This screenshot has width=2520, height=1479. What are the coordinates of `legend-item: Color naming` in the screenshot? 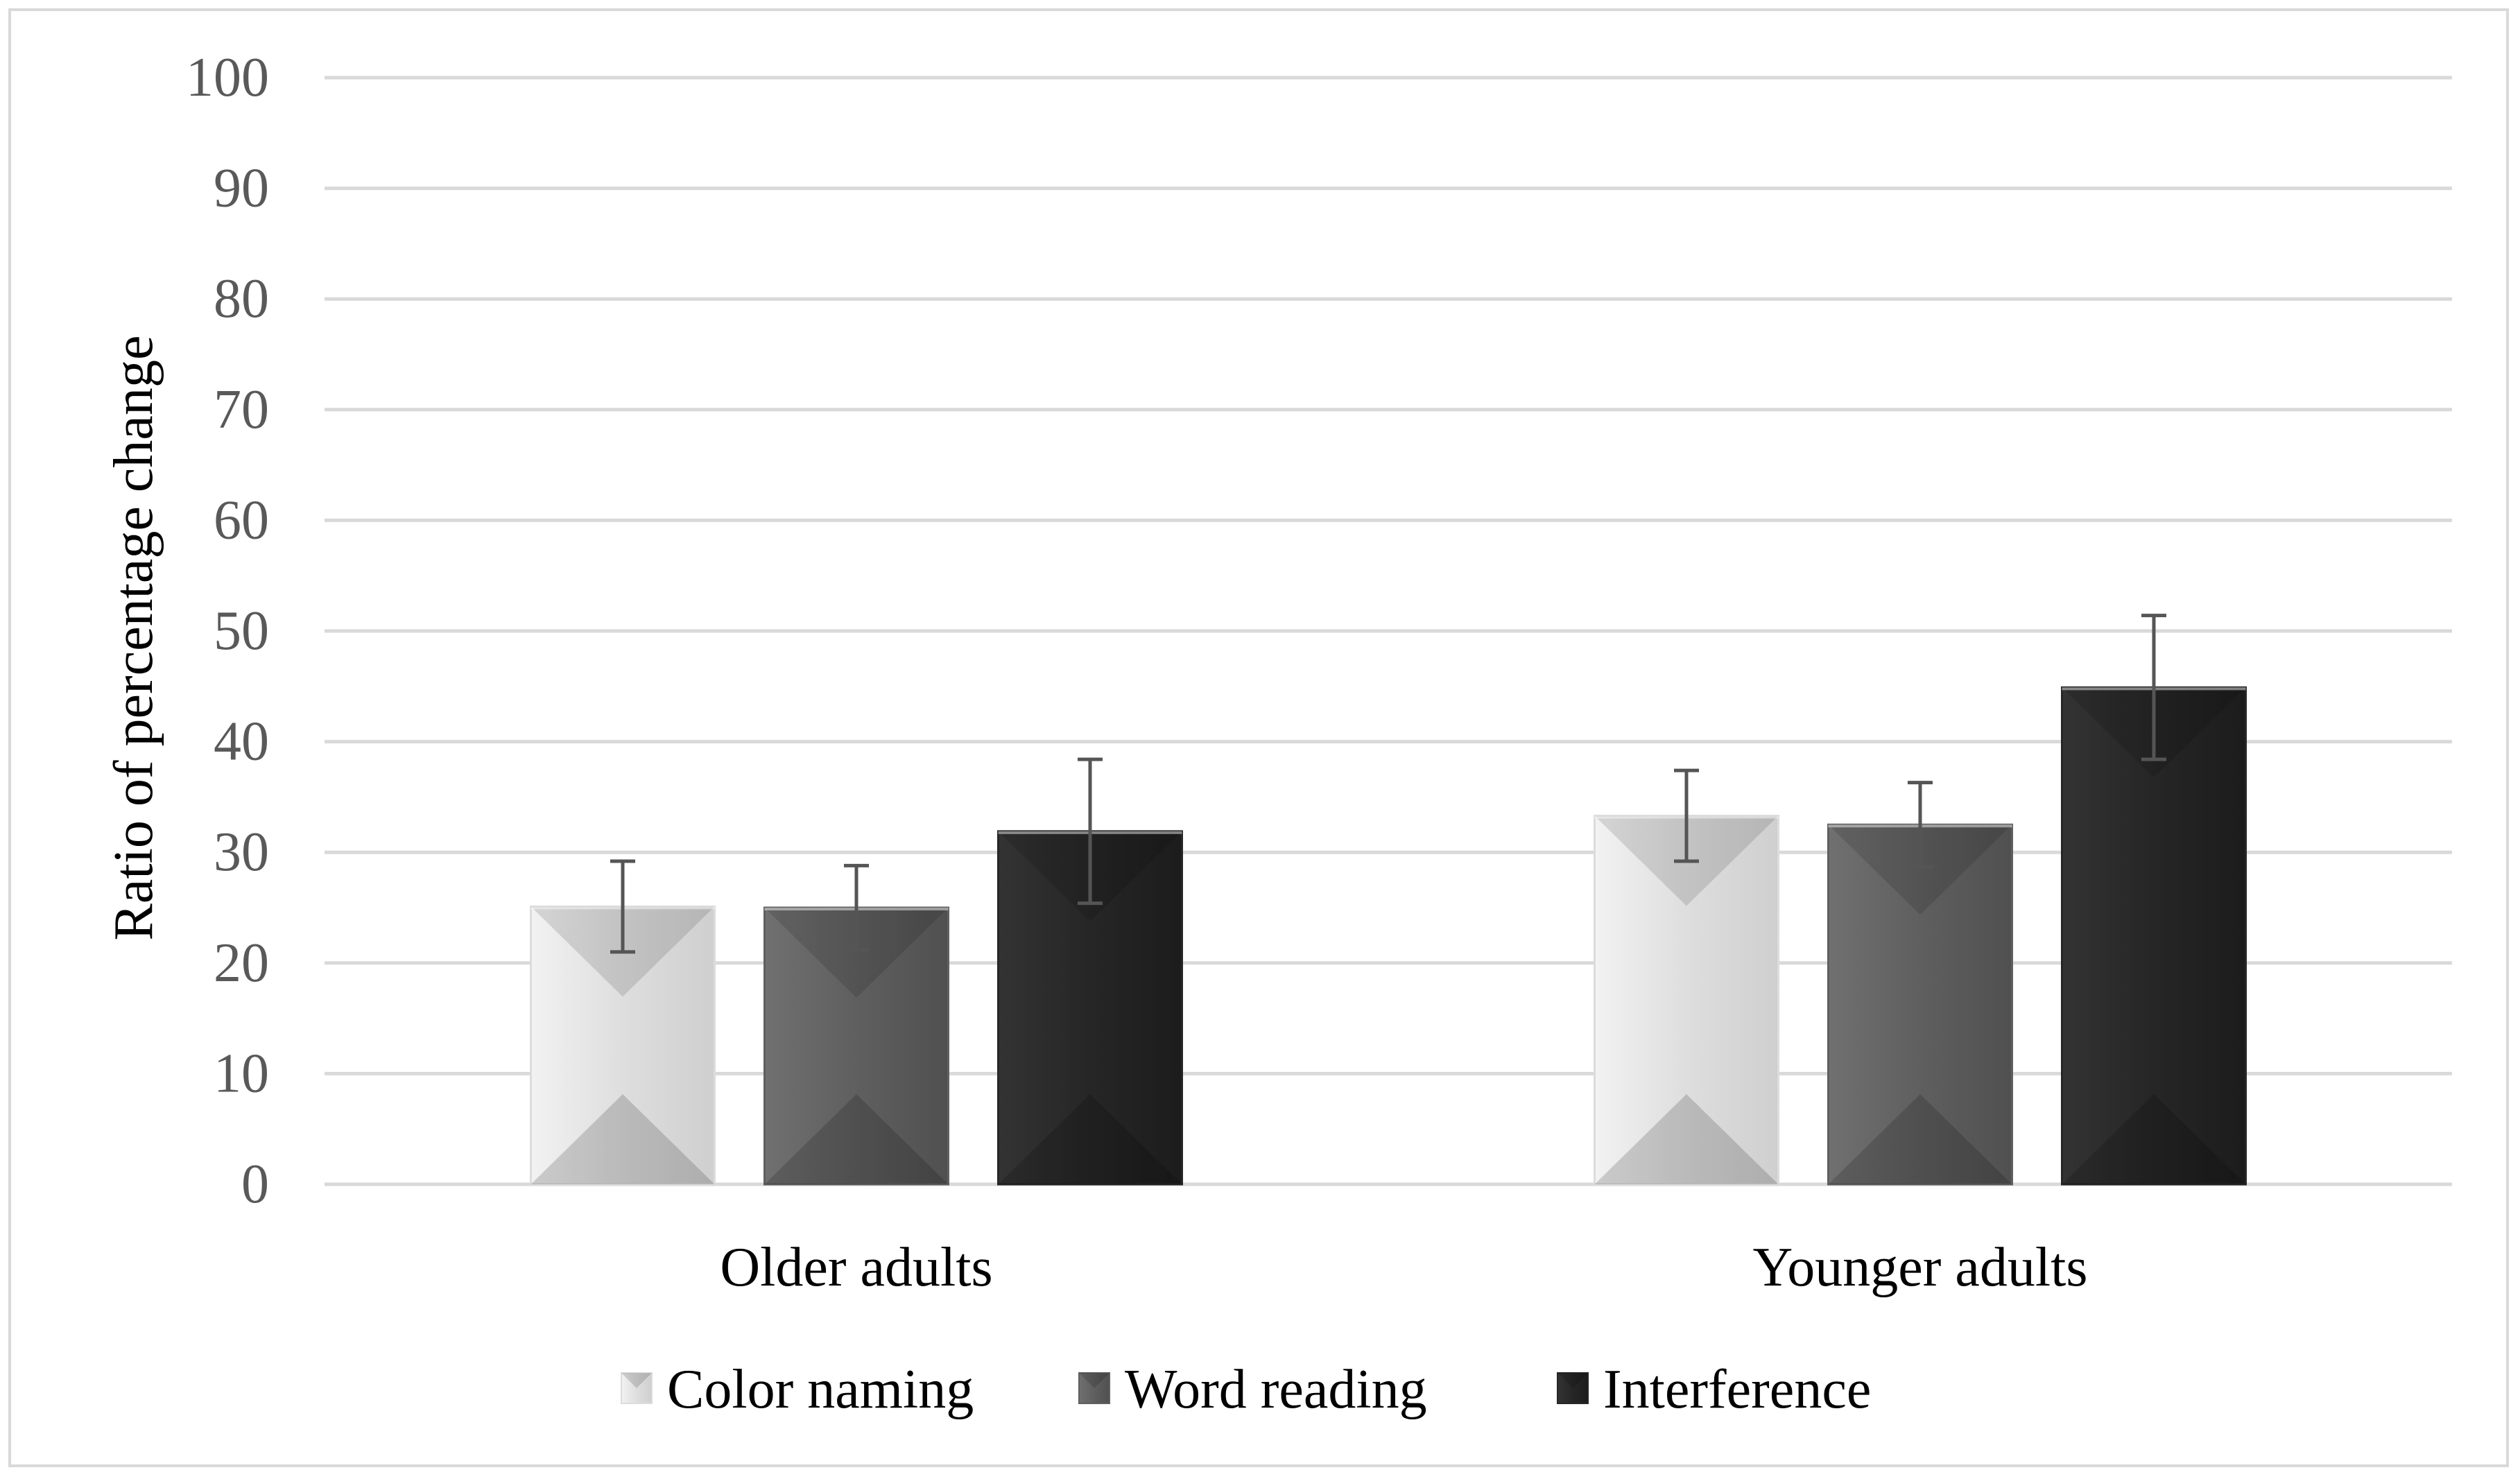 It's located at (798, 1389).